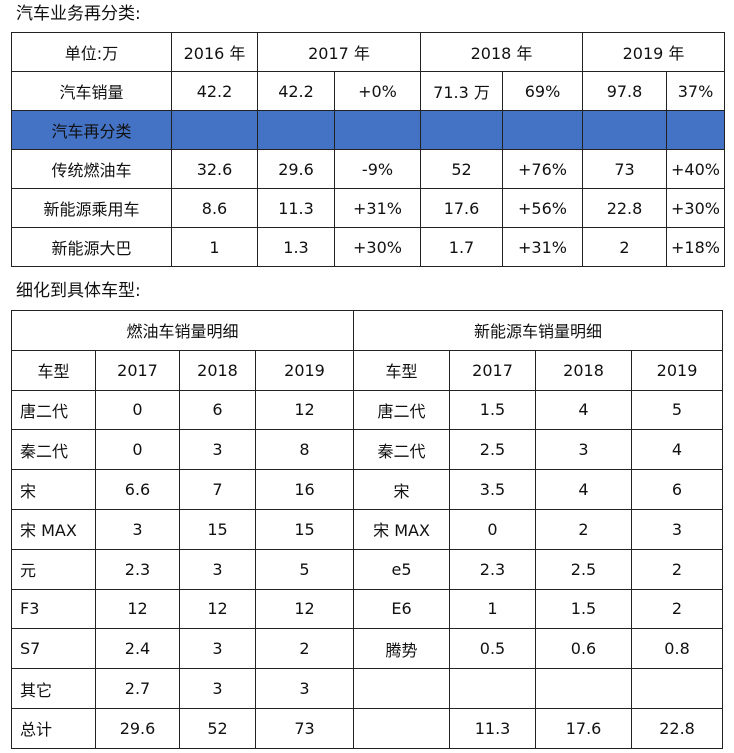 The width and height of the screenshot is (734, 753). I want to click on table-row: 宋 MAX 3 15 15 宋 MAX 0 2 3, so click(367, 529).